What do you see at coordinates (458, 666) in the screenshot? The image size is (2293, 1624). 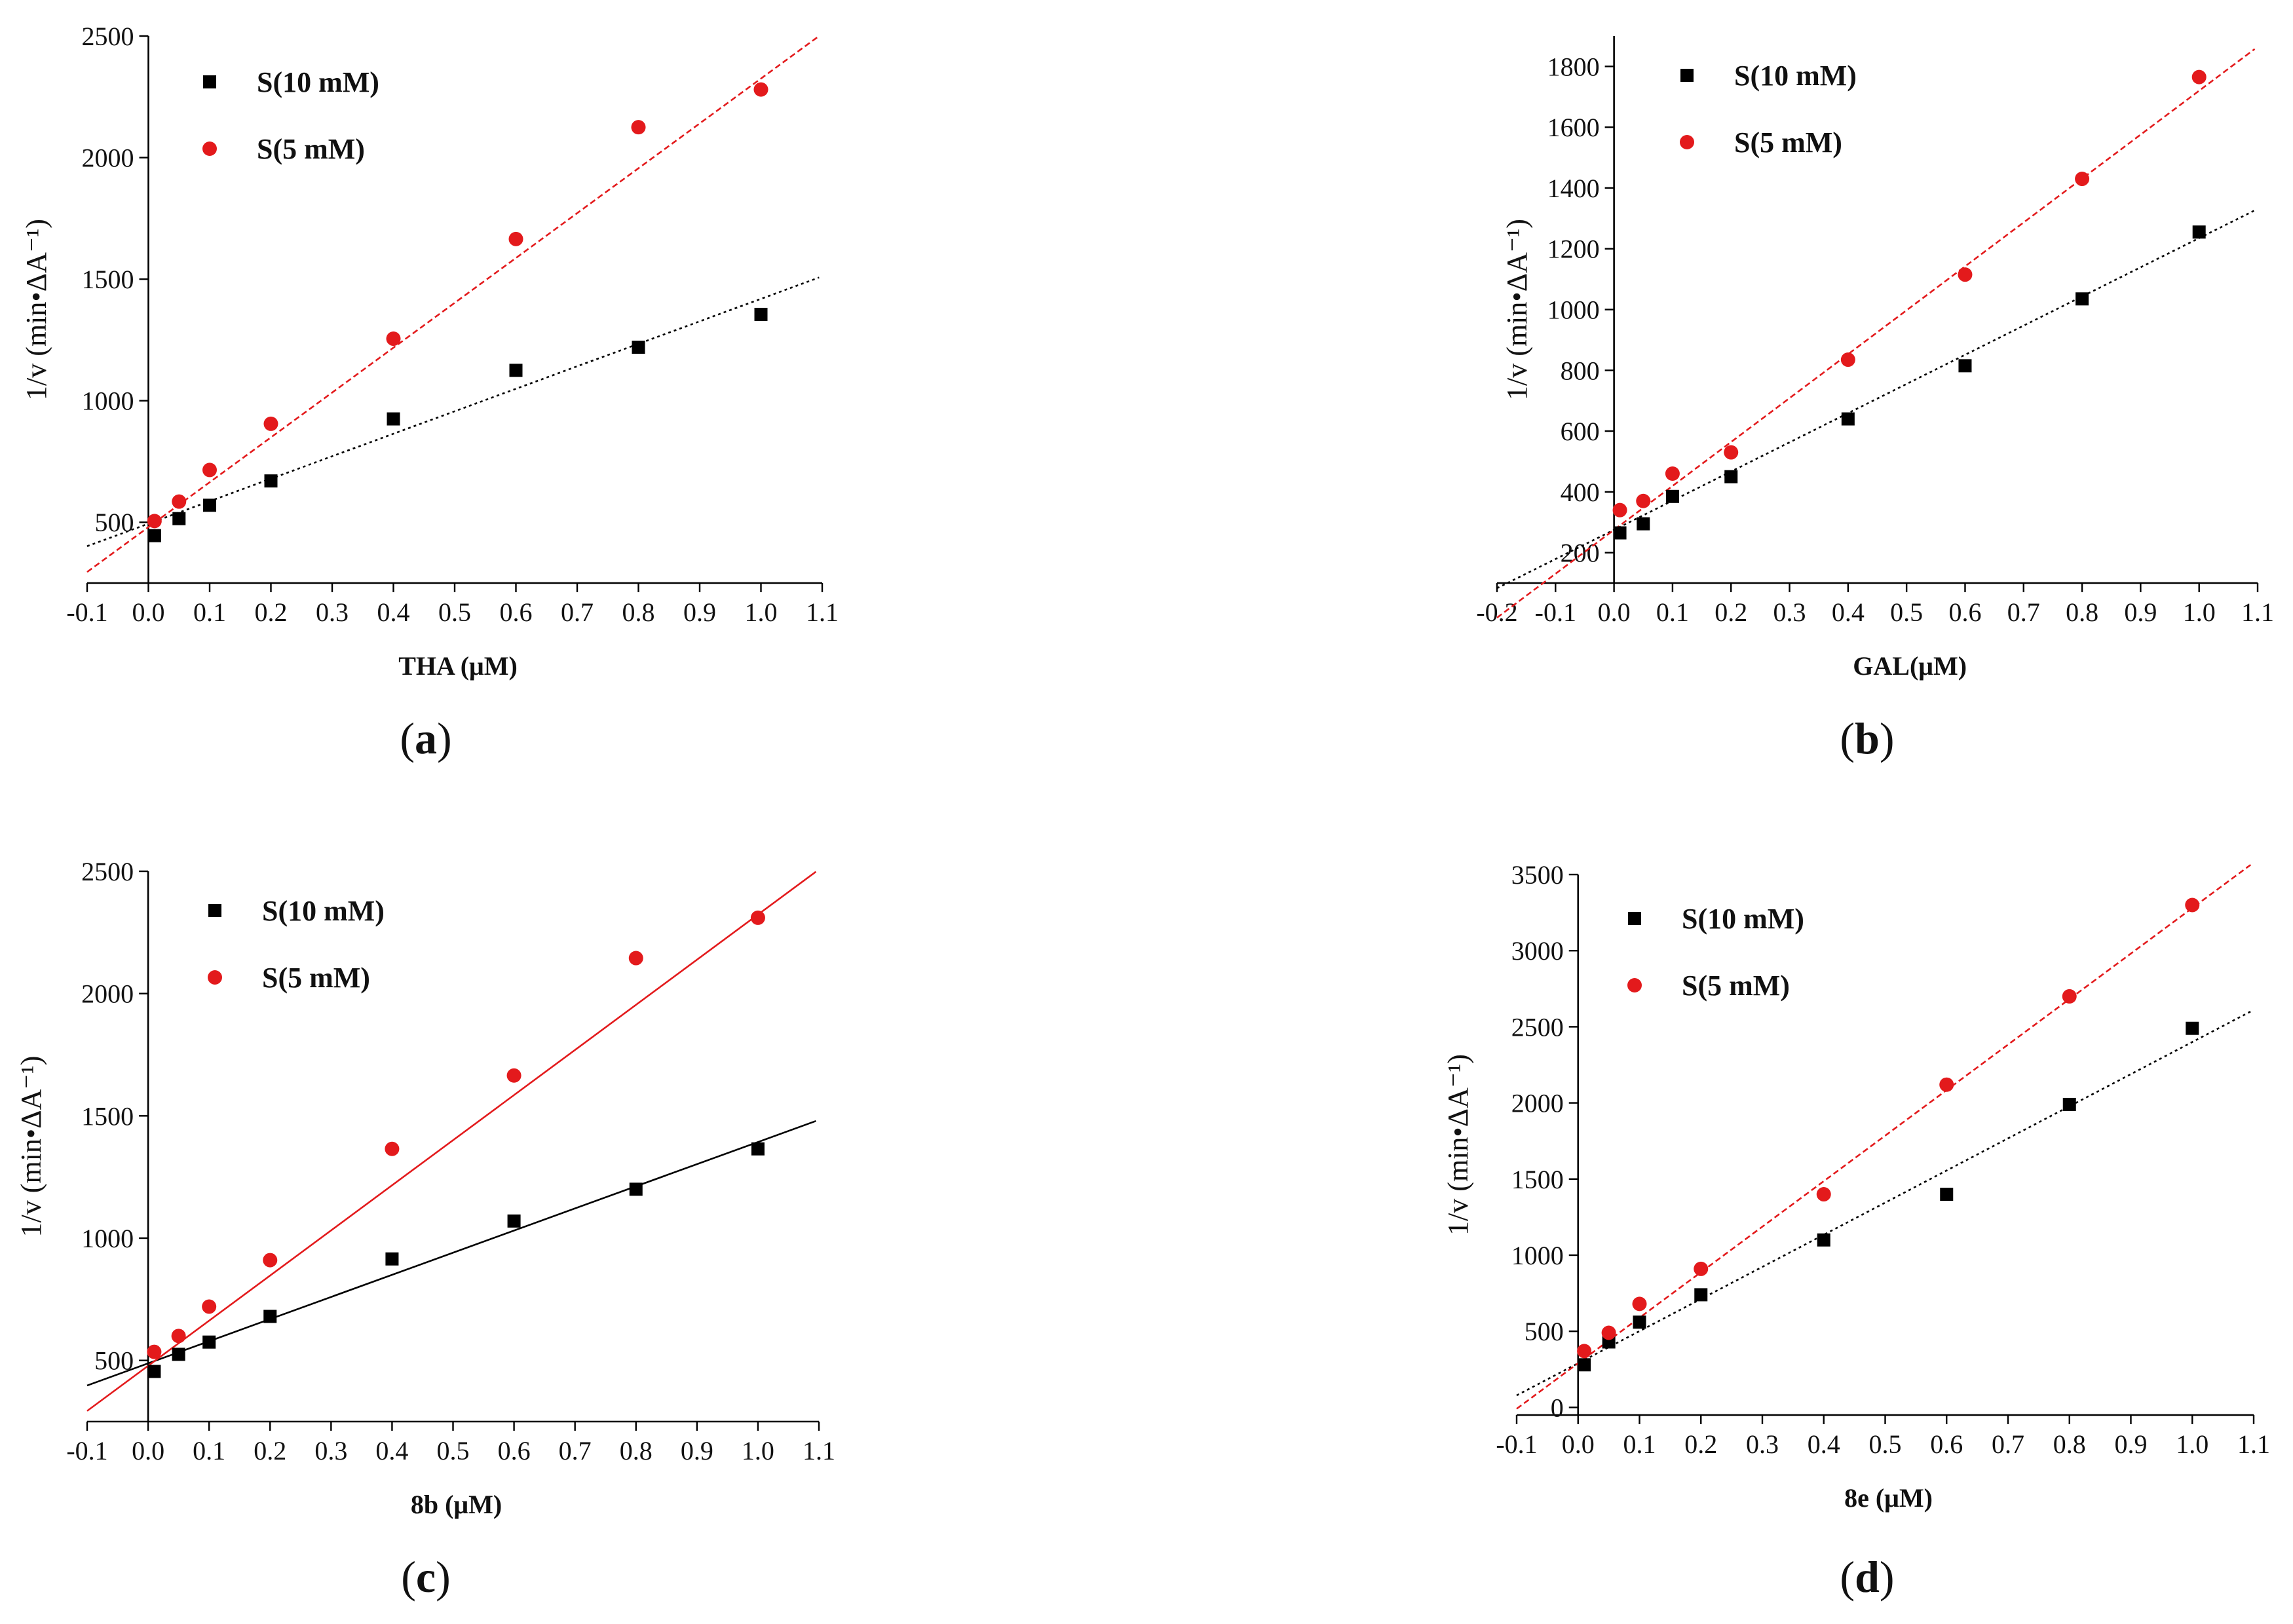 I see `x-axis-title: THA (μM)` at bounding box center [458, 666].